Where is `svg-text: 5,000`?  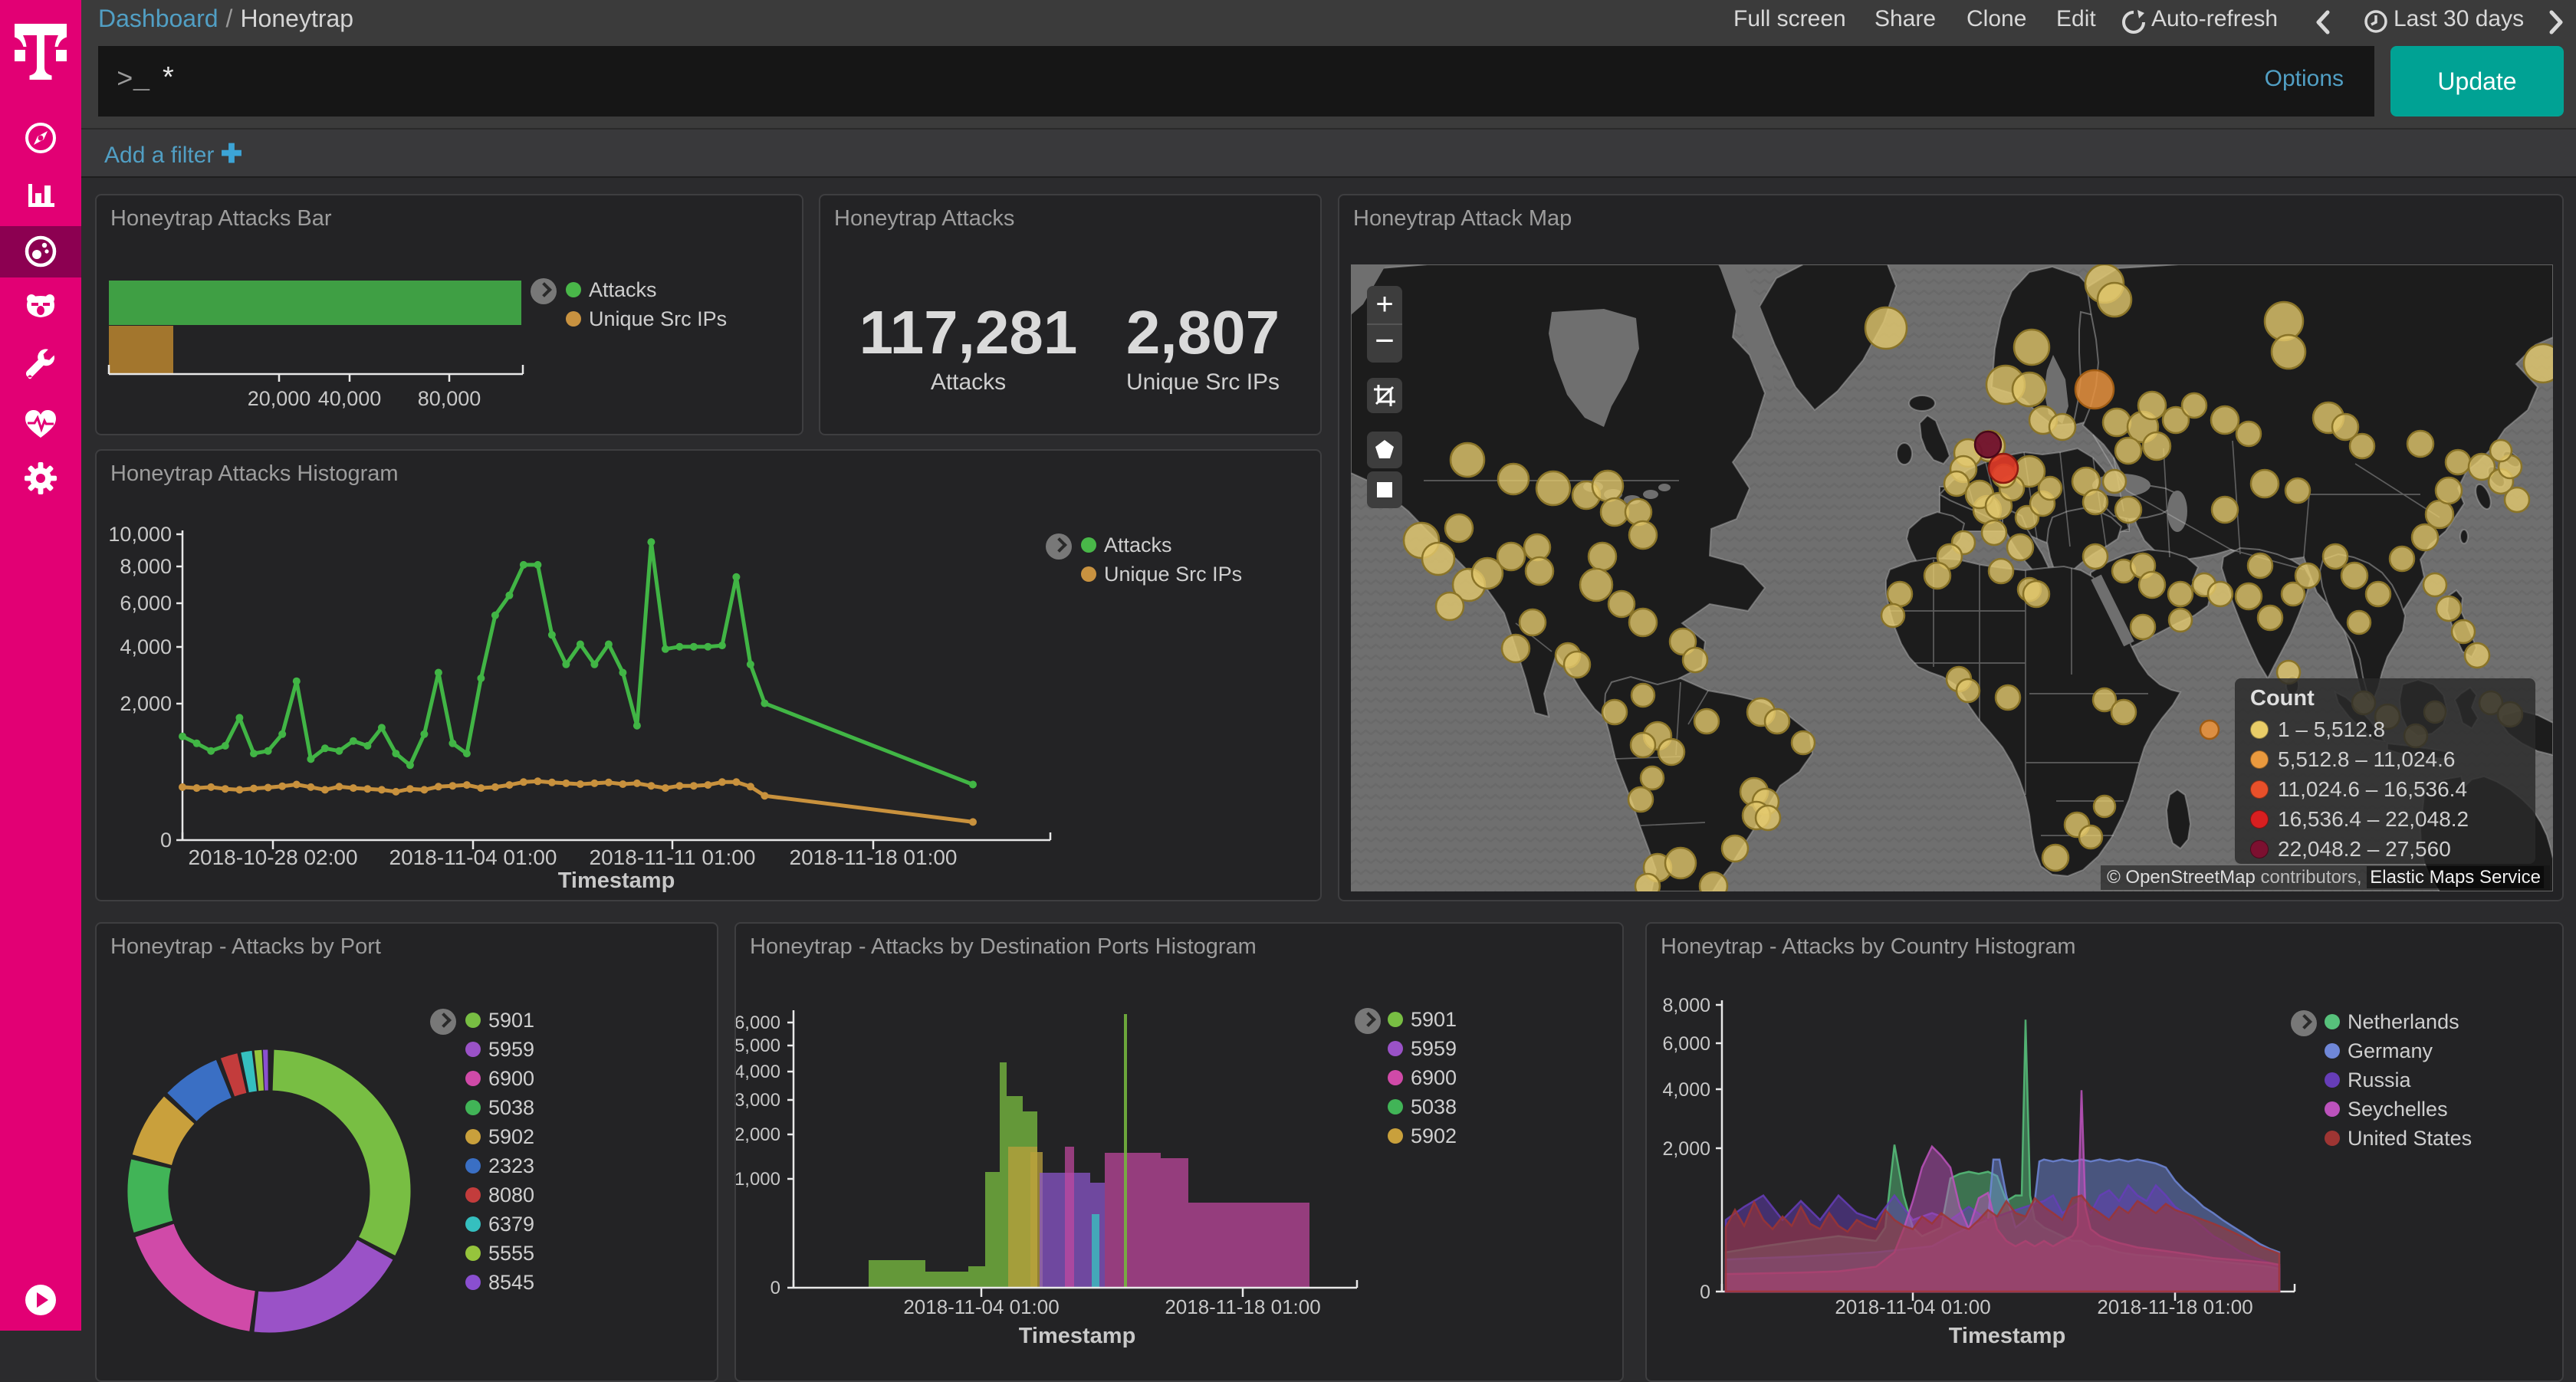
svg-text: 5,000 is located at coordinates (758, 1046).